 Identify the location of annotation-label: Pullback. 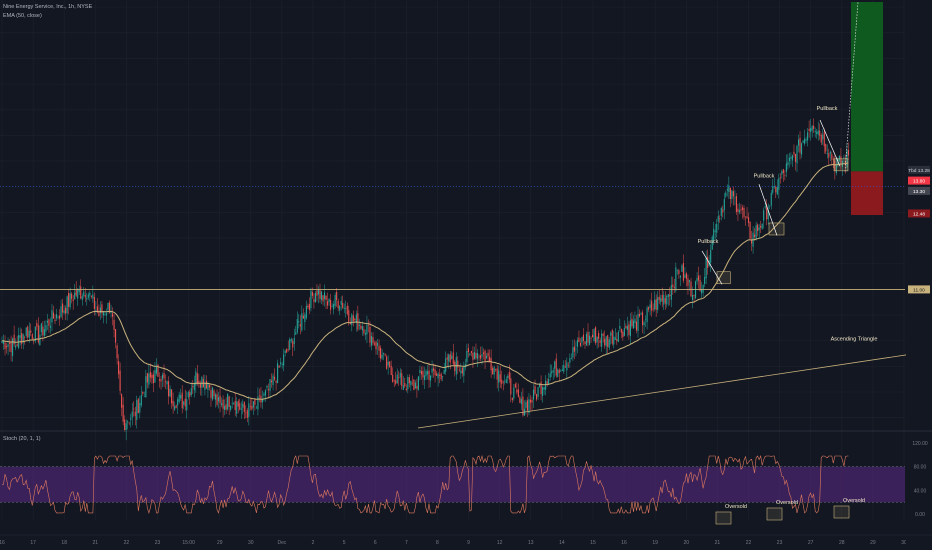
(708, 242).